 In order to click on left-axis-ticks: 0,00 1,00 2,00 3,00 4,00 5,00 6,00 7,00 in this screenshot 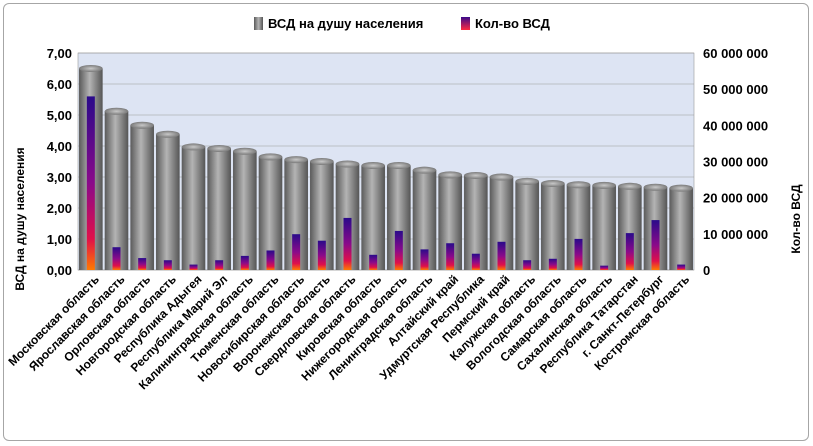, I will do `click(59, 162)`.